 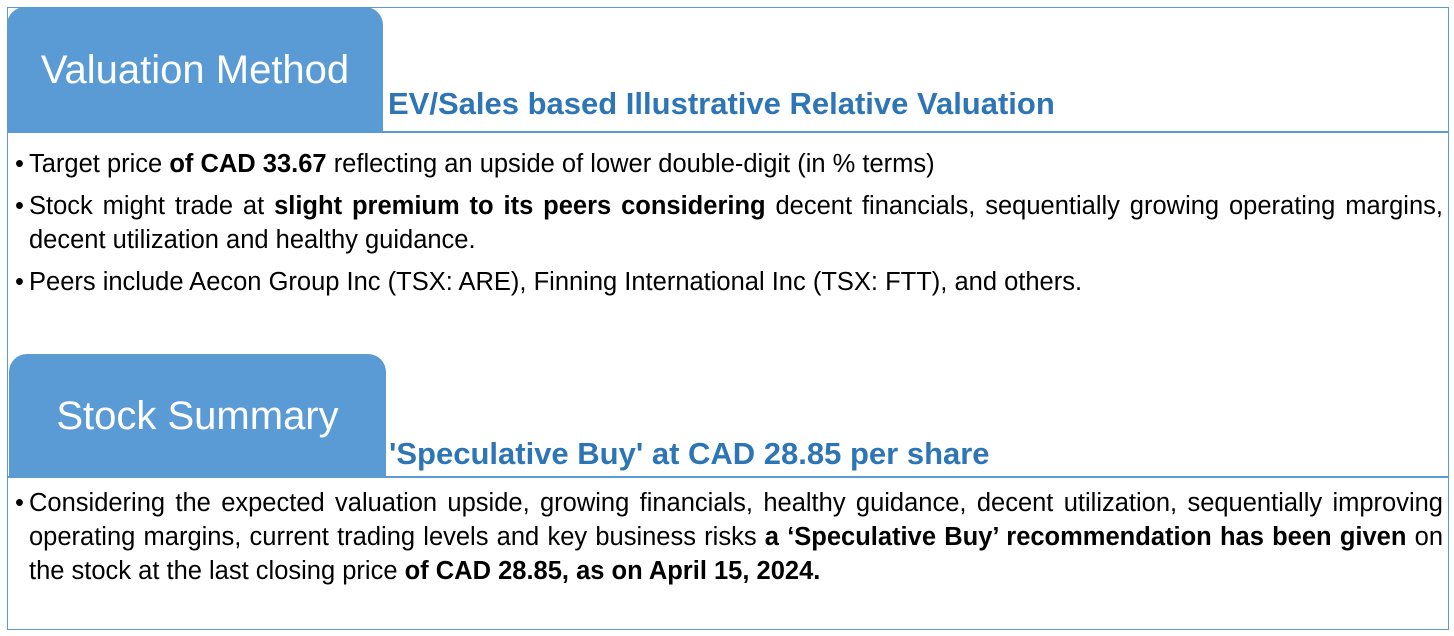 I want to click on stock-summary-tab: Stock Summary, so click(x=197, y=416).